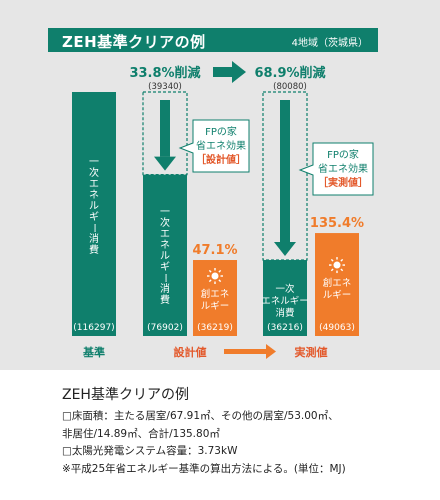 Image resolution: width=440 pixels, height=500 pixels. What do you see at coordinates (284, 313) in the screenshot?
I see `bar-label: 消費` at bounding box center [284, 313].